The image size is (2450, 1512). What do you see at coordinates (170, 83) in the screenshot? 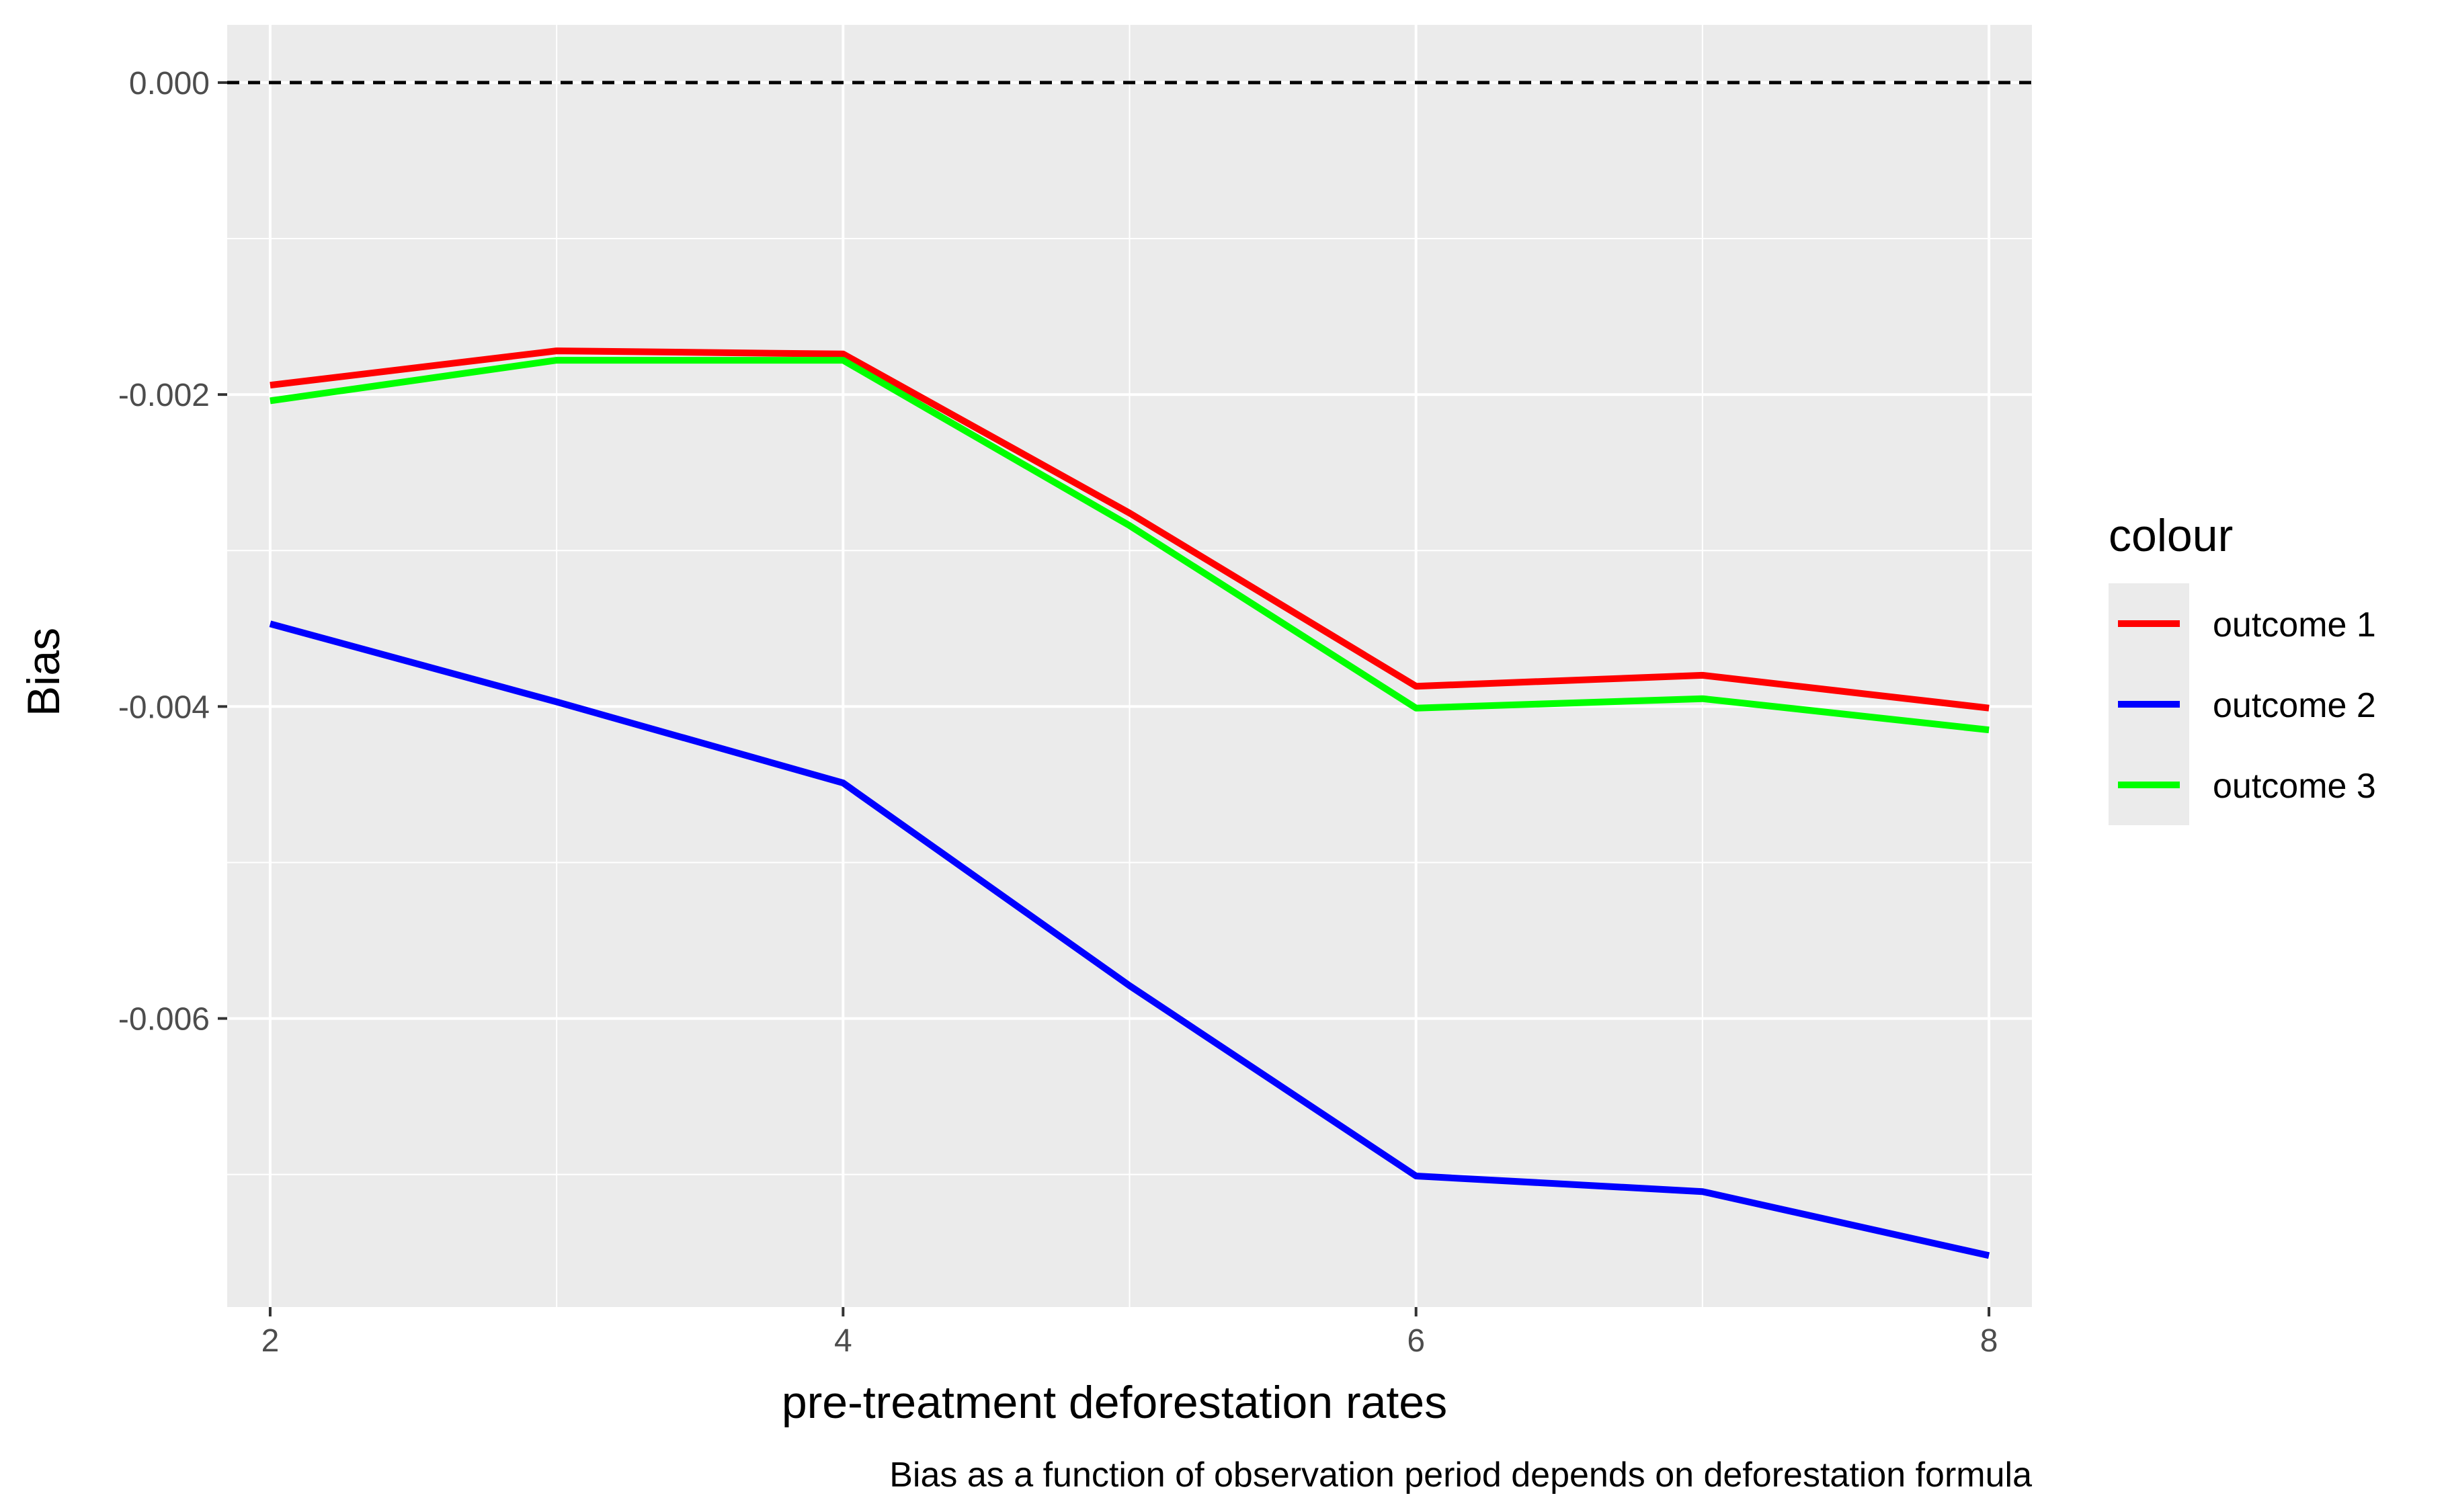
I see `y-tick-label: 0.000` at bounding box center [170, 83].